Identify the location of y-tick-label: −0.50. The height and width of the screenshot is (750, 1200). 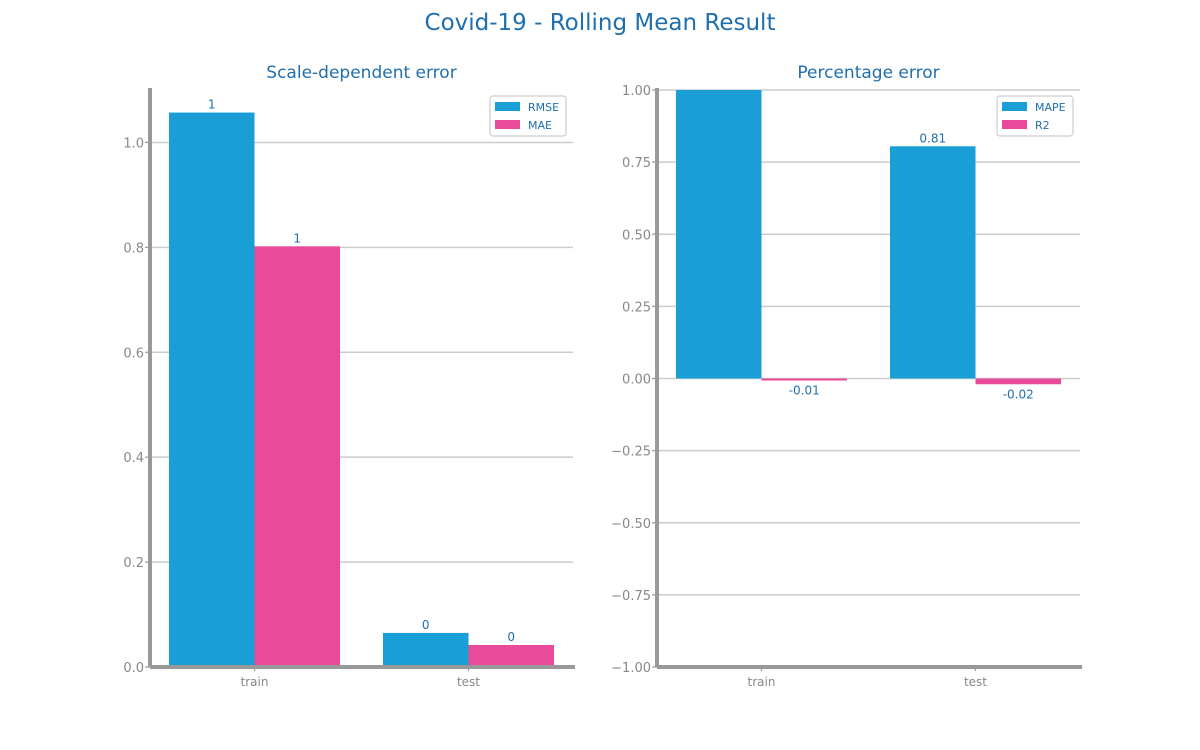
(631, 524).